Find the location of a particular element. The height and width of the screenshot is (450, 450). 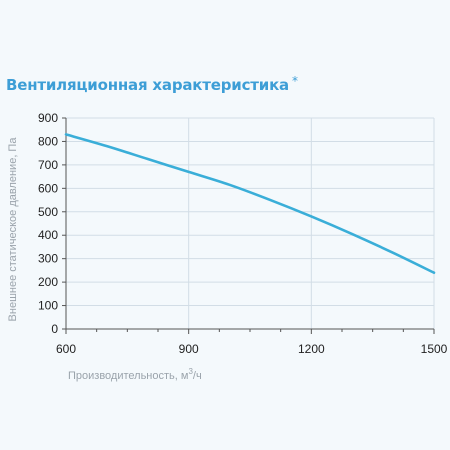

x-tick-label: 1200 is located at coordinates (311, 349).